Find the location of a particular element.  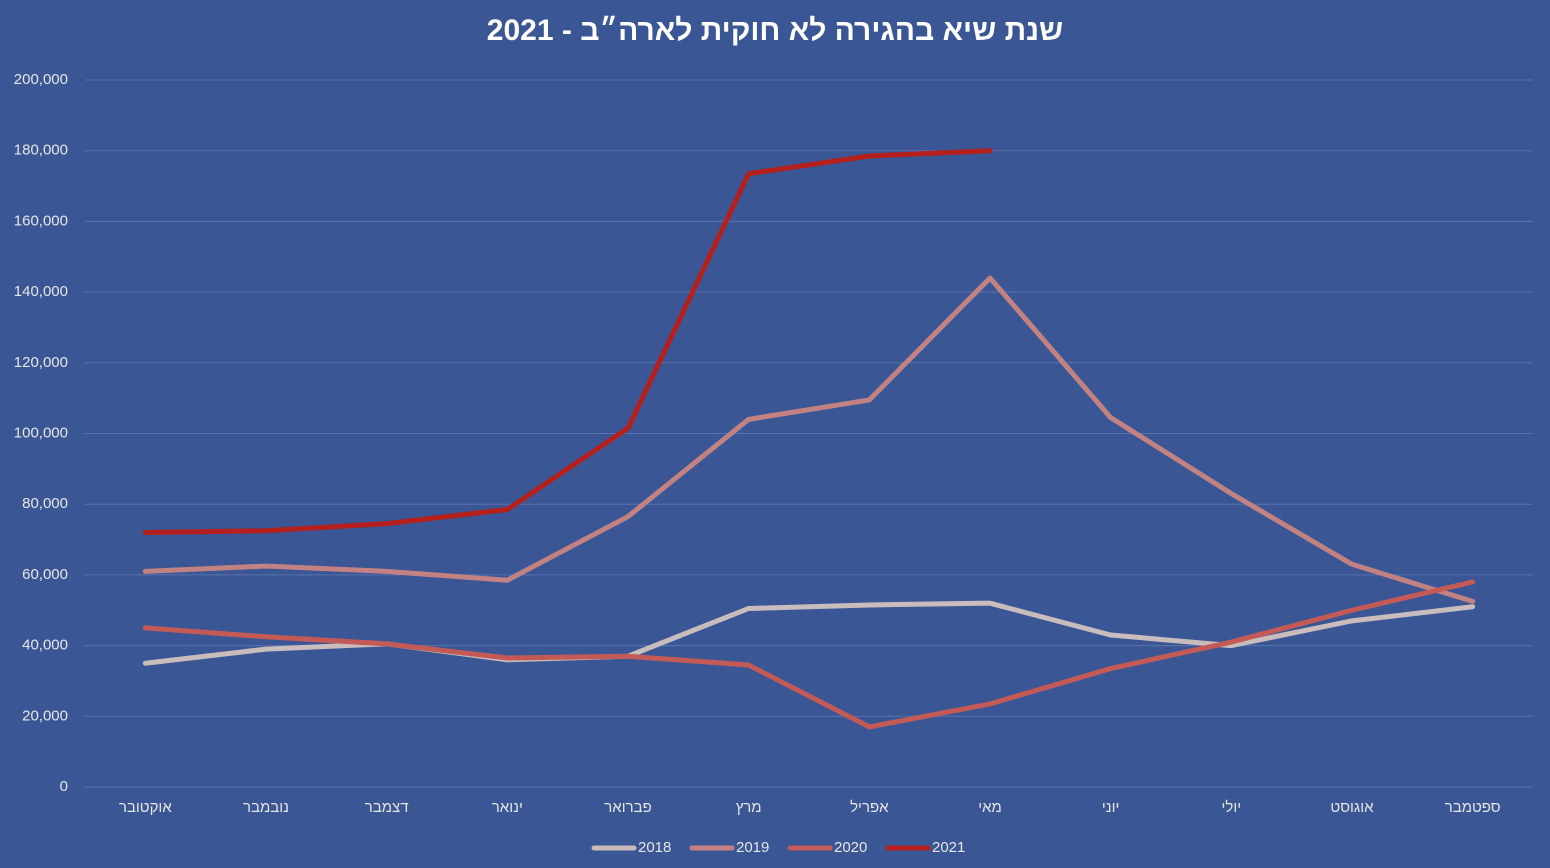

x-tick-label: ינואר is located at coordinates (507, 807).